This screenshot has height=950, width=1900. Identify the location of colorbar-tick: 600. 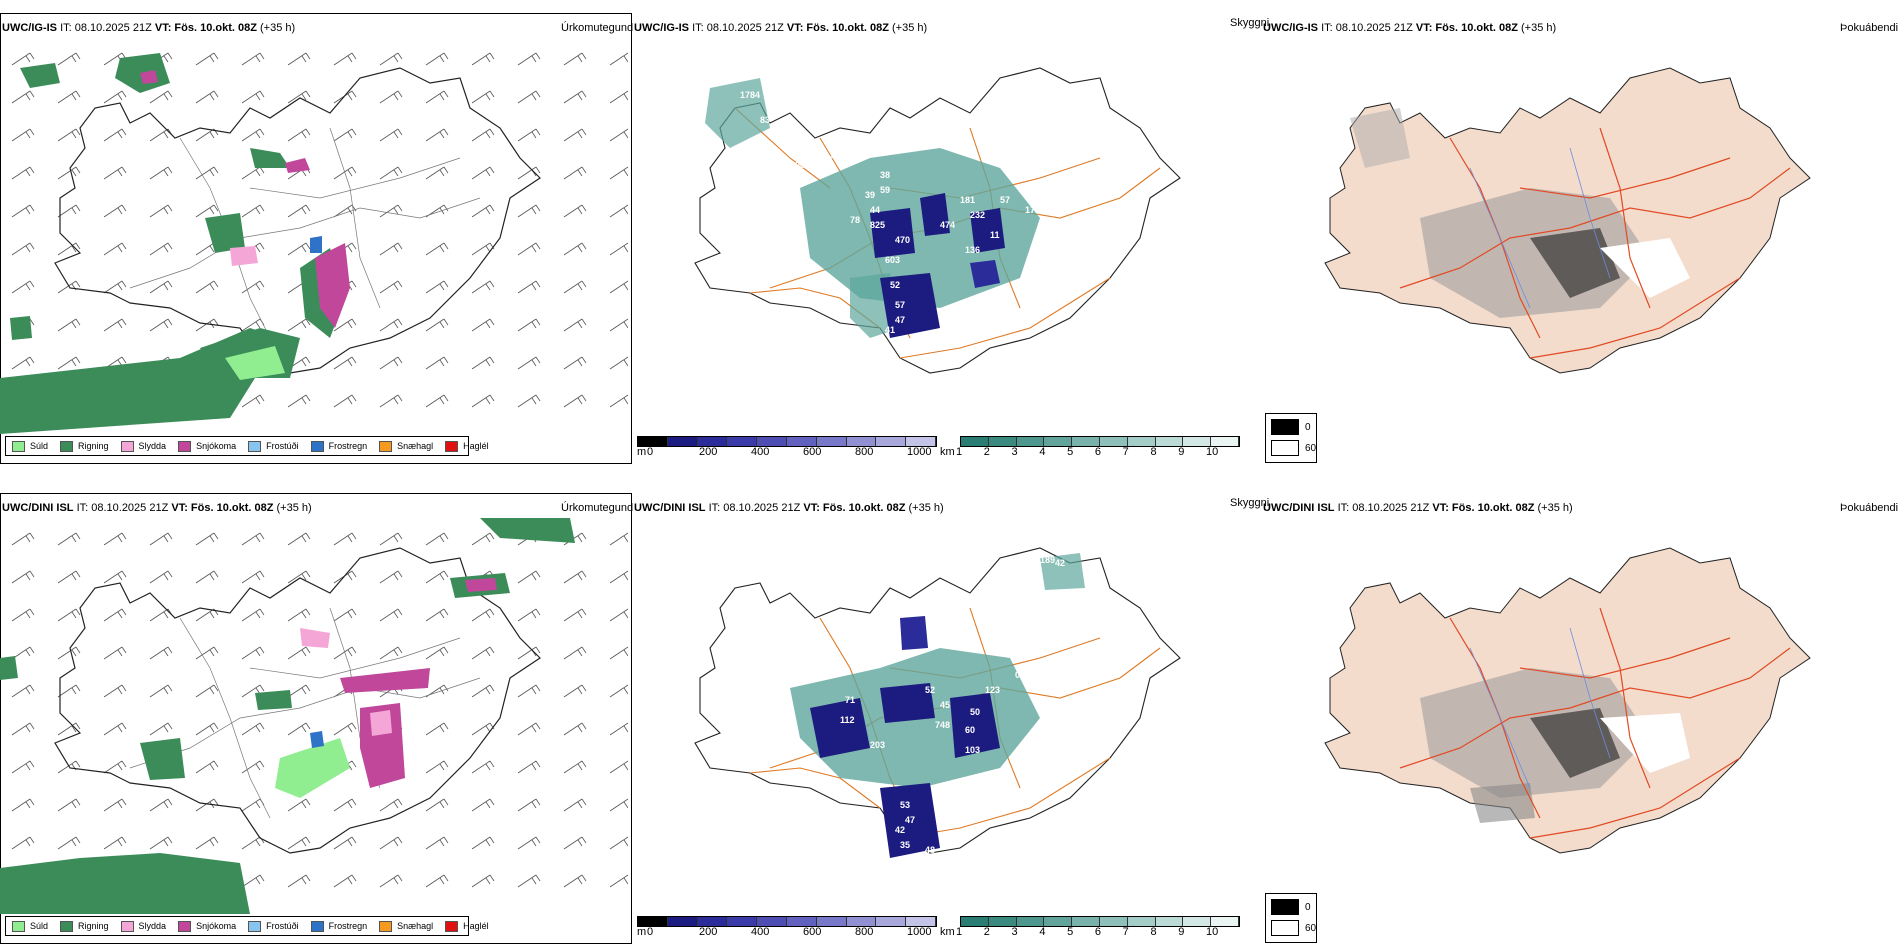
(812, 452).